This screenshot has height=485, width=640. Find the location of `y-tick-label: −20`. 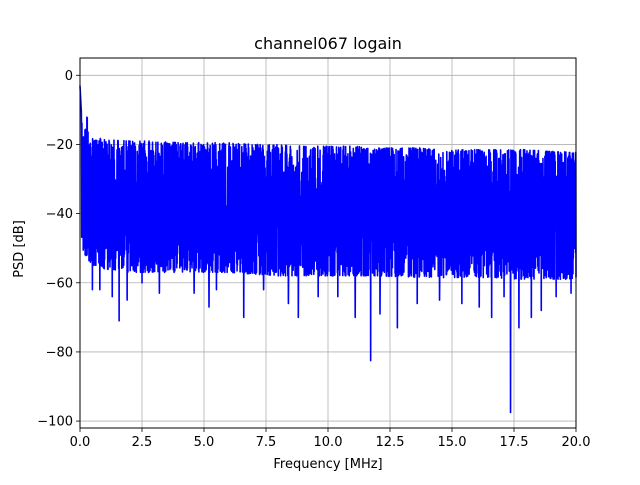

y-tick-label: −20 is located at coordinates (59, 145).